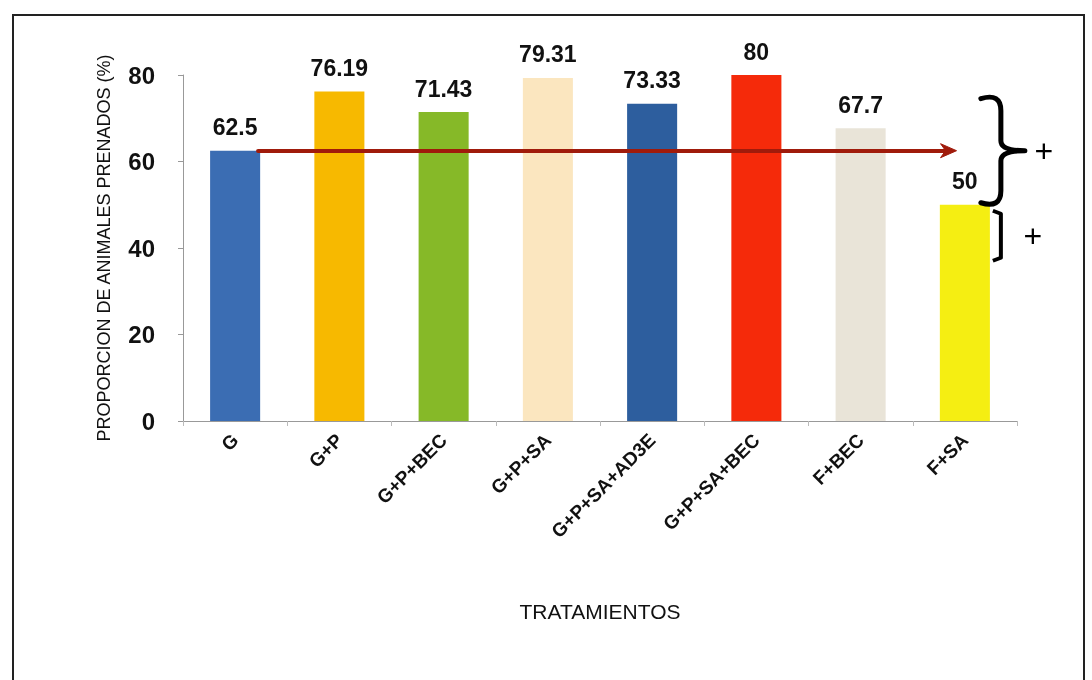 Image resolution: width=1092 pixels, height=680 pixels. What do you see at coordinates (652, 80) in the screenshot?
I see `data-label: 73.33` at bounding box center [652, 80].